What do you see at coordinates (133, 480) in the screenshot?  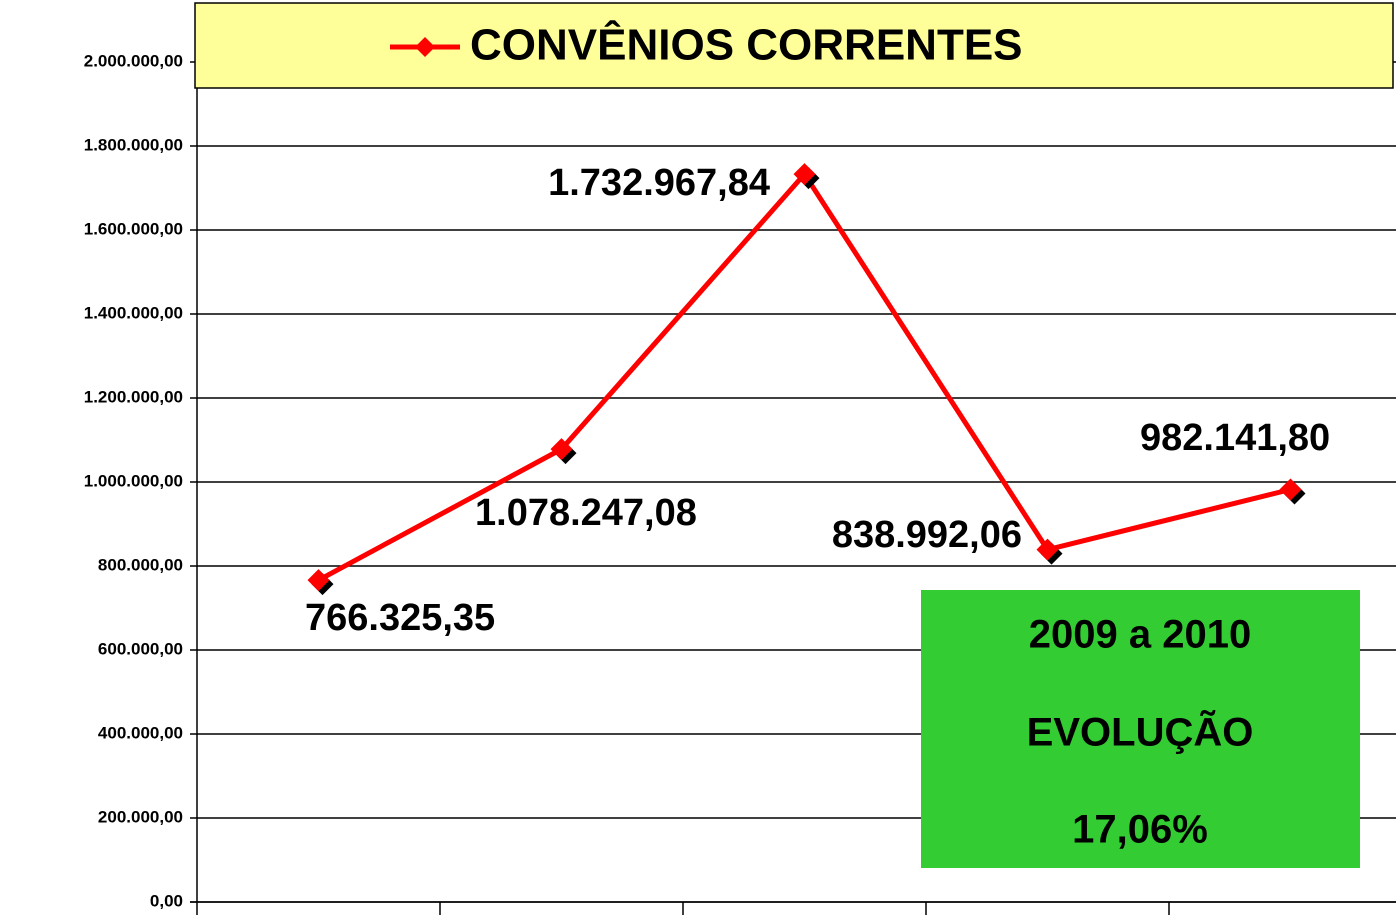 I see `y-tick-label: 1.000.000,00` at bounding box center [133, 480].